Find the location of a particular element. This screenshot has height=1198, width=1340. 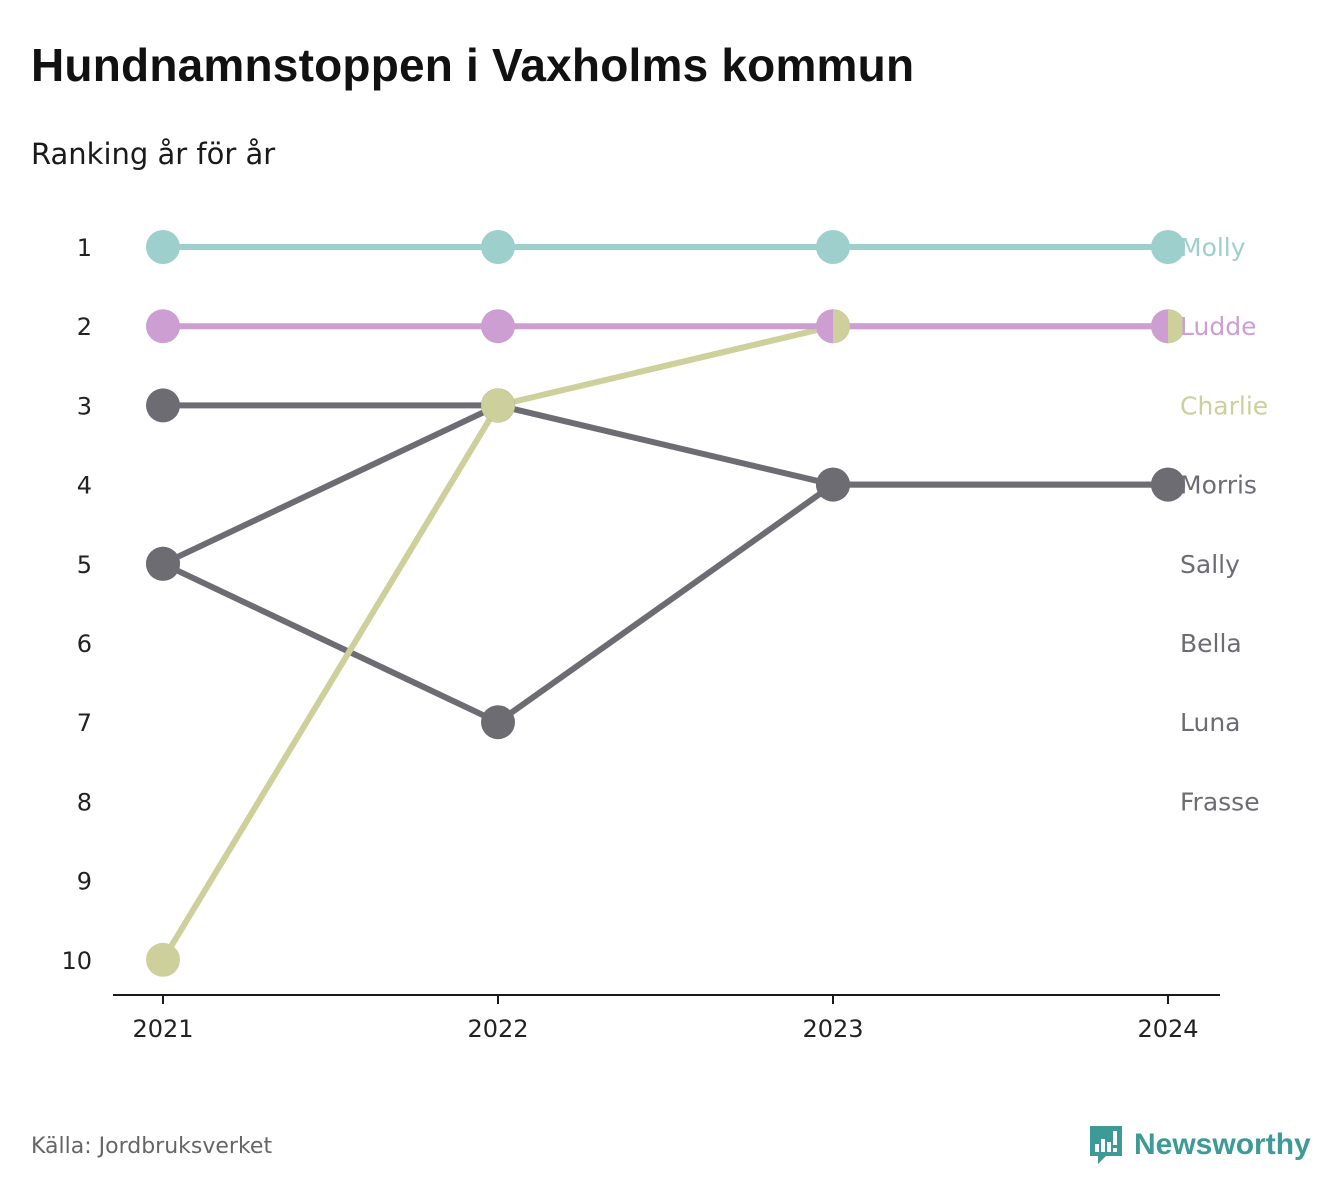

newsworthy-logo-icon is located at coordinates (1106, 1145).